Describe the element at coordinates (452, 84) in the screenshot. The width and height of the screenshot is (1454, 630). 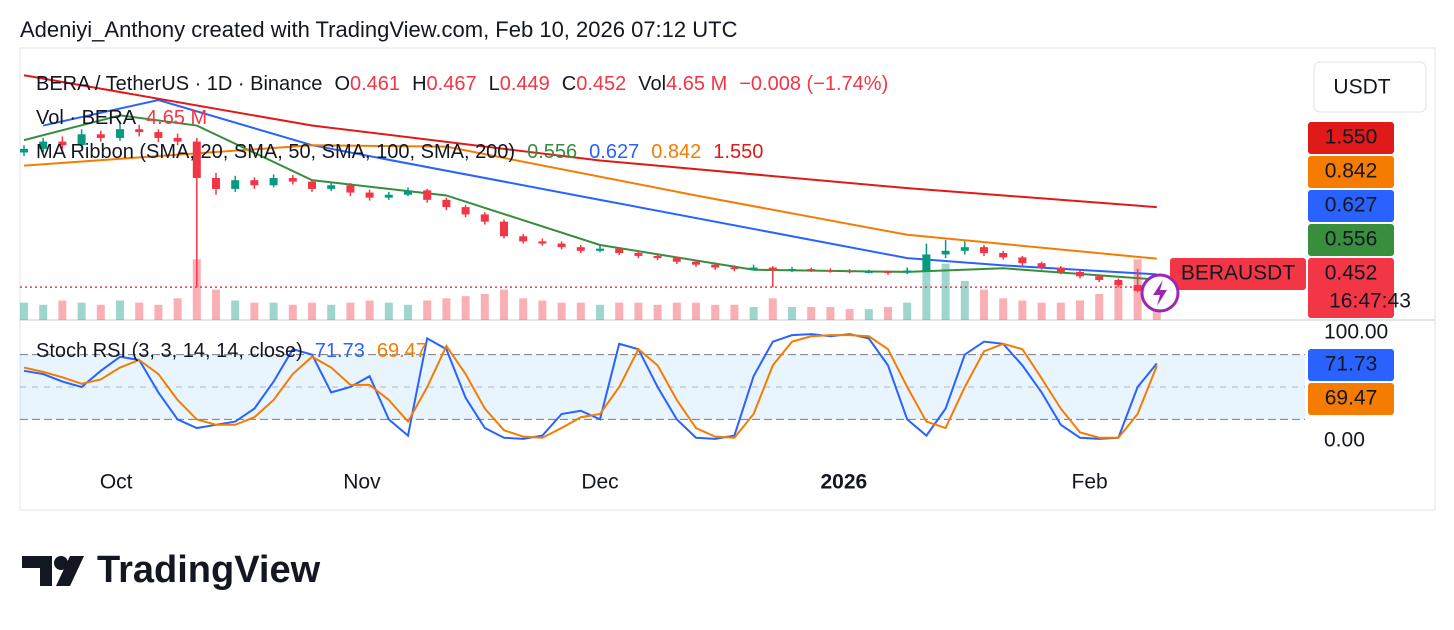
I see `legend-item: 0.467` at that location.